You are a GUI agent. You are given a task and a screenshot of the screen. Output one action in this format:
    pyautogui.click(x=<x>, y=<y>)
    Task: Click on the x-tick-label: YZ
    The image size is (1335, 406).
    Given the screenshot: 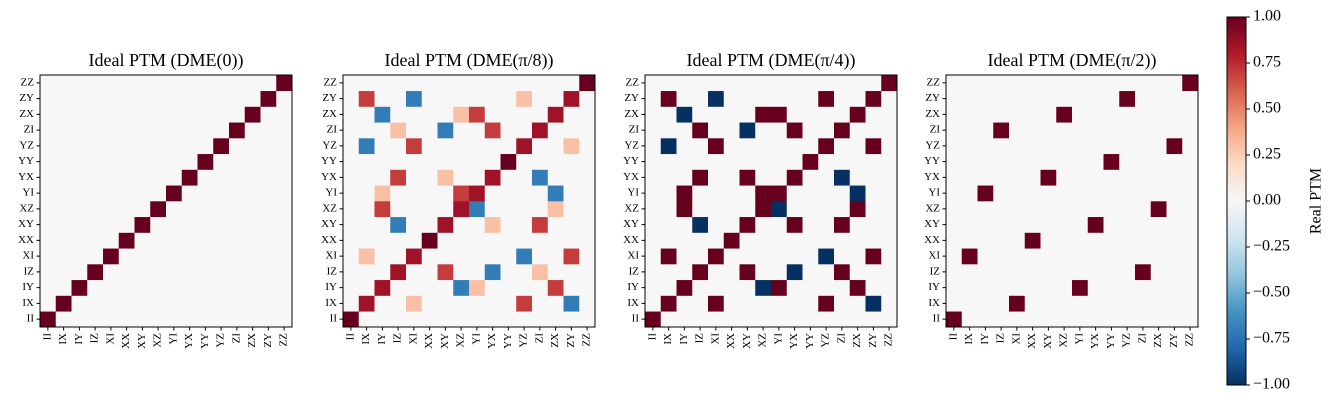 What is the action you would take?
    pyautogui.click(x=826, y=340)
    